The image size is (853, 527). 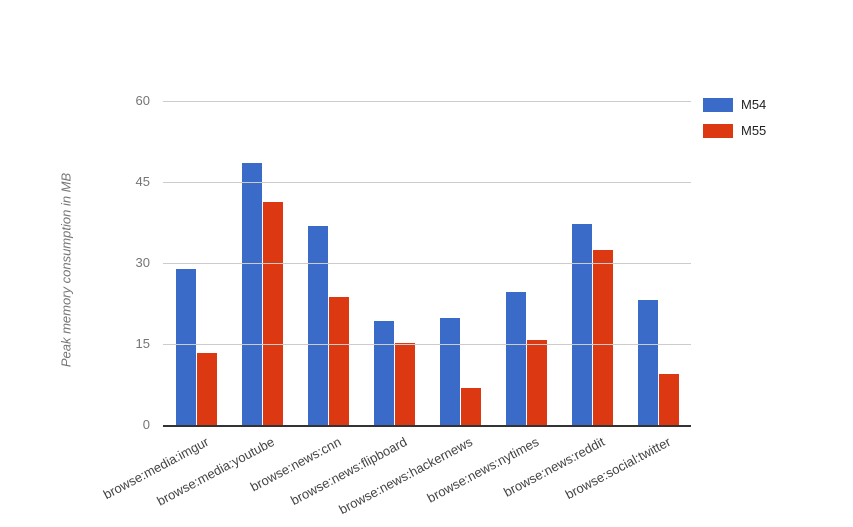 I want to click on bar-group-browse-news-cnn, so click(x=328, y=263).